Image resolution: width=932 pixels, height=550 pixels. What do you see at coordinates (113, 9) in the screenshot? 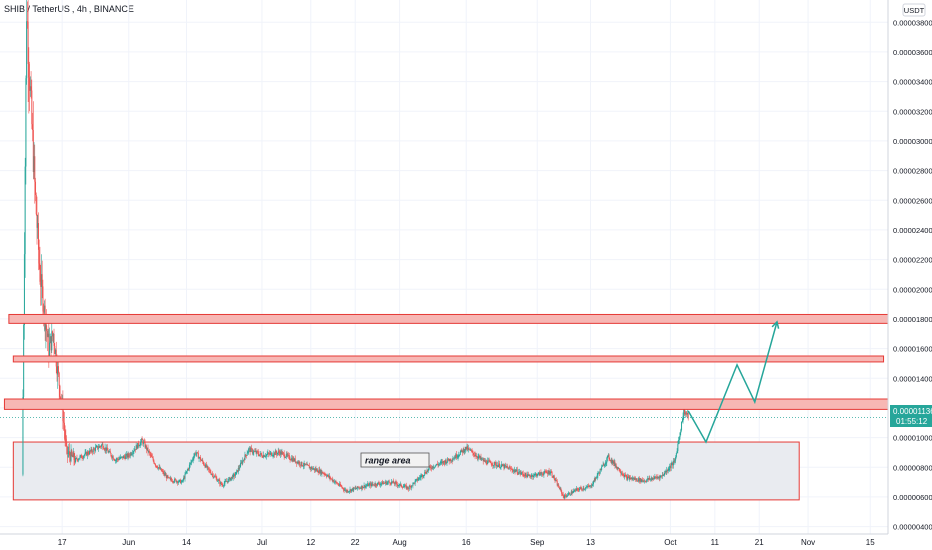
I see `exchange-label: BINANCE` at bounding box center [113, 9].